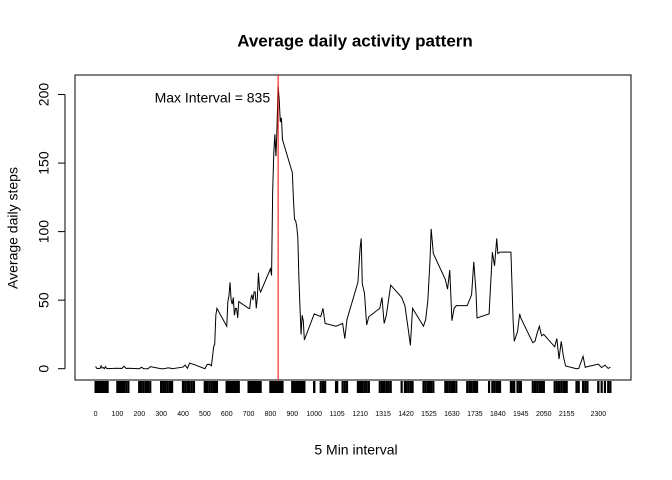 The height and width of the screenshot is (480, 672). Describe the element at coordinates (475, 414) in the screenshot. I see `x-tick-label: 1735` at that location.